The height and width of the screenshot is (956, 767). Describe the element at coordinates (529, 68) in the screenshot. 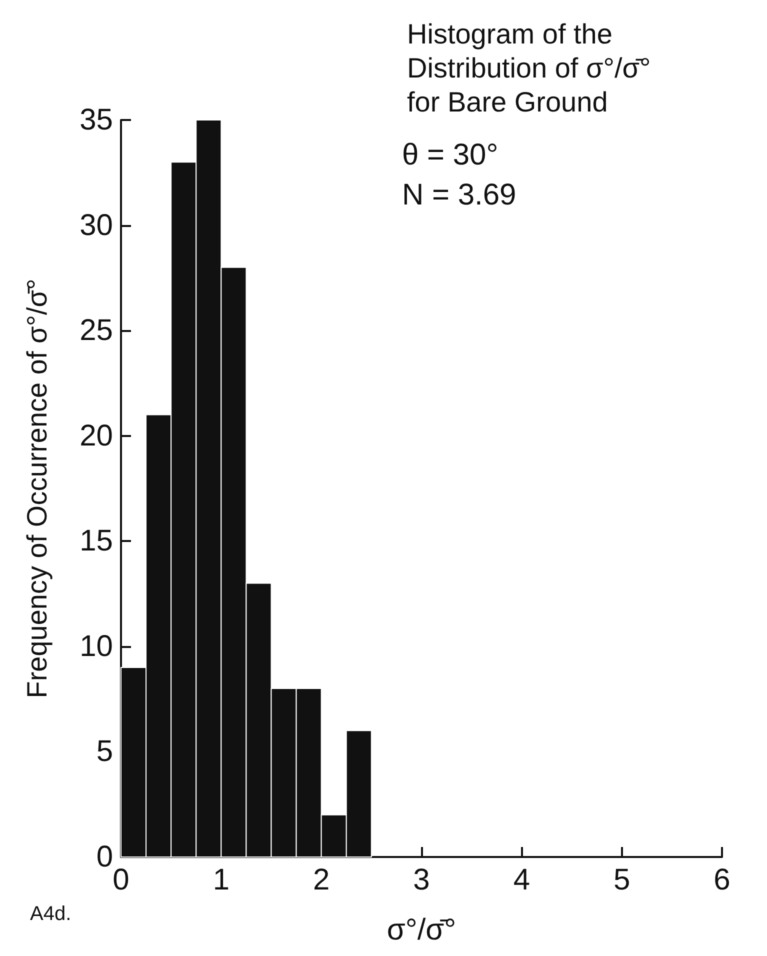

I see `chart-title: Histogram of the Distribution of σ°/σ̄° for Bare Ground` at that location.